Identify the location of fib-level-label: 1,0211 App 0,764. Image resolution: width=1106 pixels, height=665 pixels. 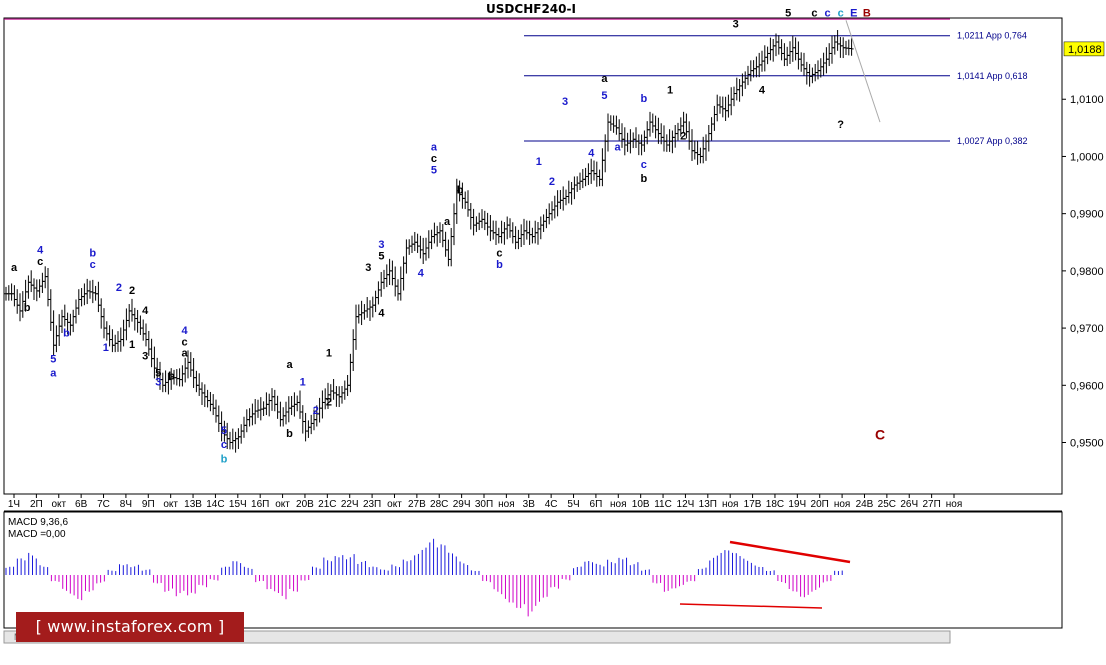
(992, 36).